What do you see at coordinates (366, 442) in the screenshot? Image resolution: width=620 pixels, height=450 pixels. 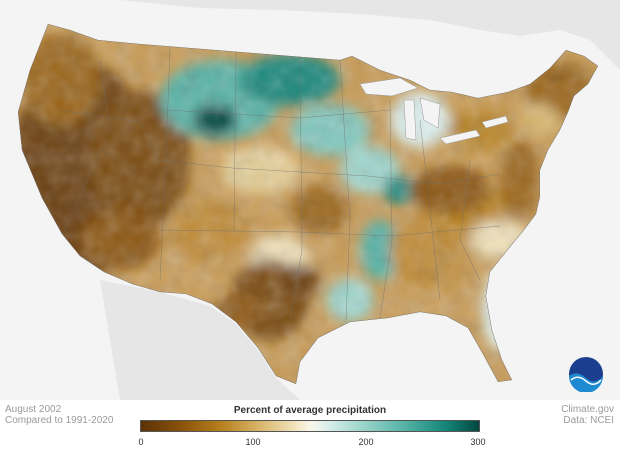 I see `legend-tick-200: 200` at bounding box center [366, 442].